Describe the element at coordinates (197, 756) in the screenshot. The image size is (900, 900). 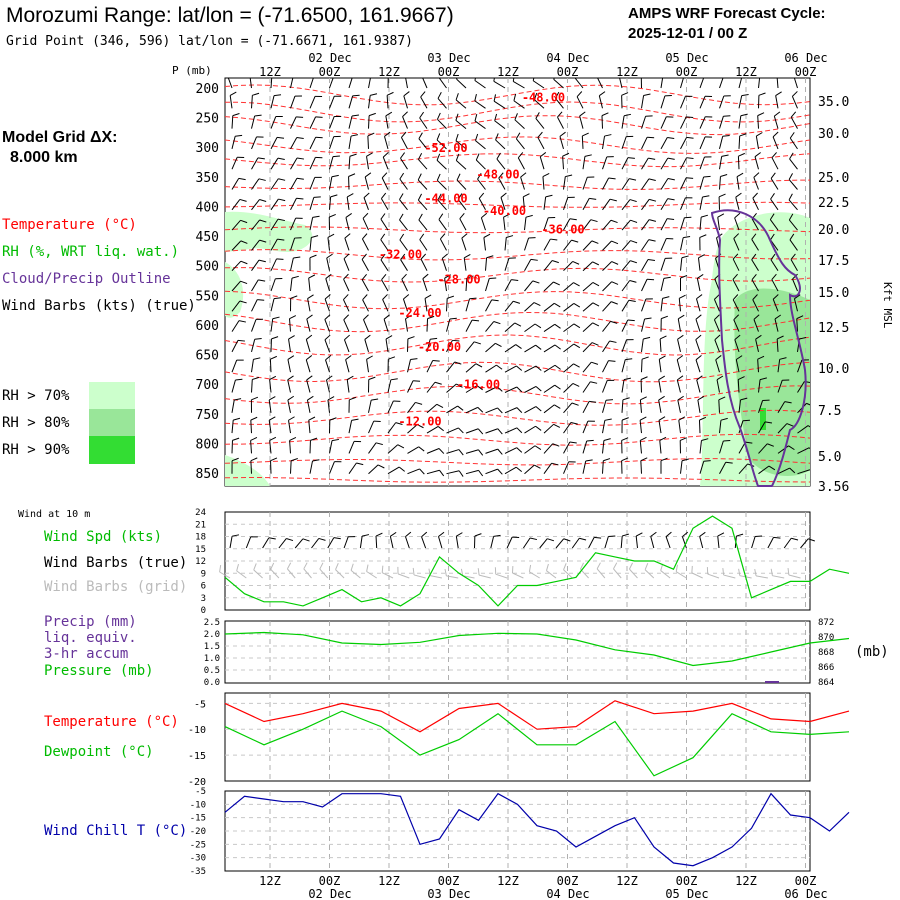
I see `temperature-tick-label: -15` at that location.